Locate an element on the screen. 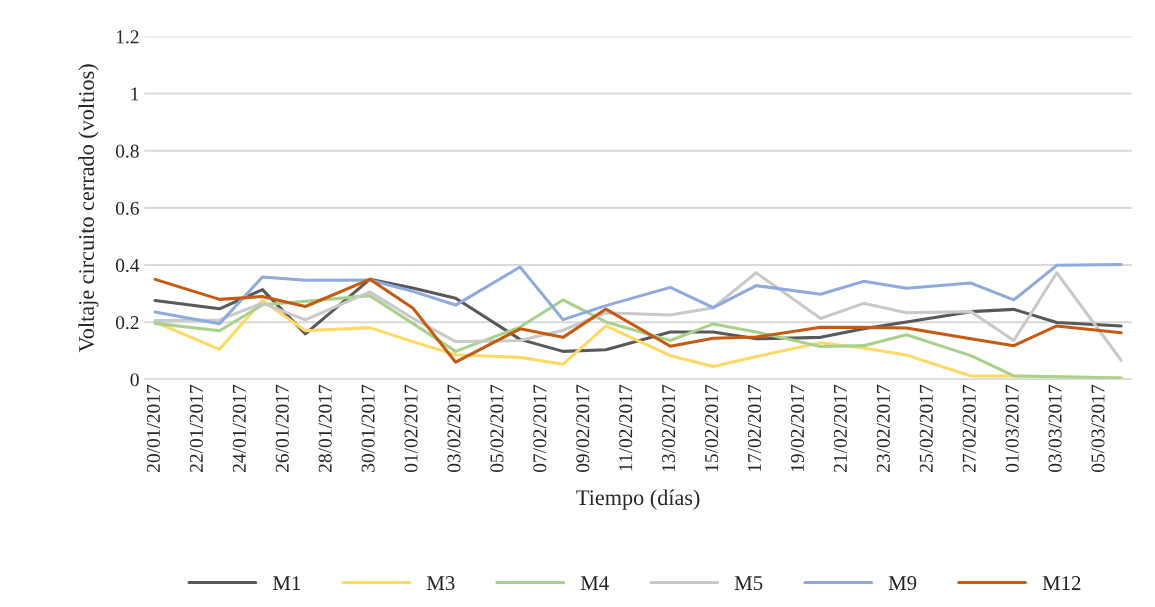 Image resolution: width=1155 pixels, height=607 pixels. x-tick-label: 01/02/2017 is located at coordinates (411, 428).